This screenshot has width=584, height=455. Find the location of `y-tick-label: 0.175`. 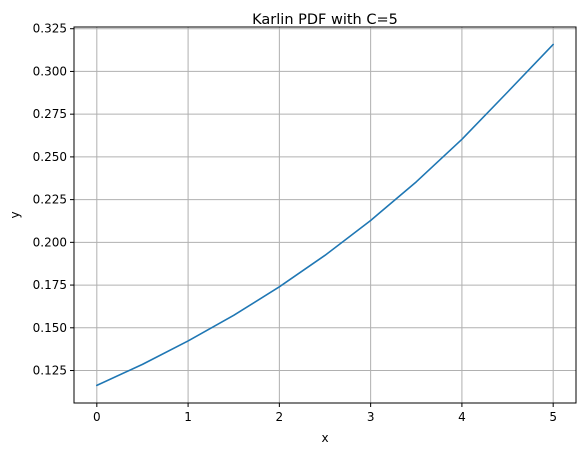

y-tick-label: 0.175 is located at coordinates (50, 285).